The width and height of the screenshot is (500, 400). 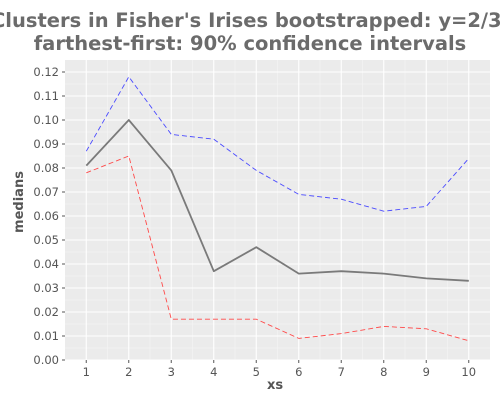 What do you see at coordinates (341, 372) in the screenshot?
I see `x-tick-label: 7` at bounding box center [341, 372].